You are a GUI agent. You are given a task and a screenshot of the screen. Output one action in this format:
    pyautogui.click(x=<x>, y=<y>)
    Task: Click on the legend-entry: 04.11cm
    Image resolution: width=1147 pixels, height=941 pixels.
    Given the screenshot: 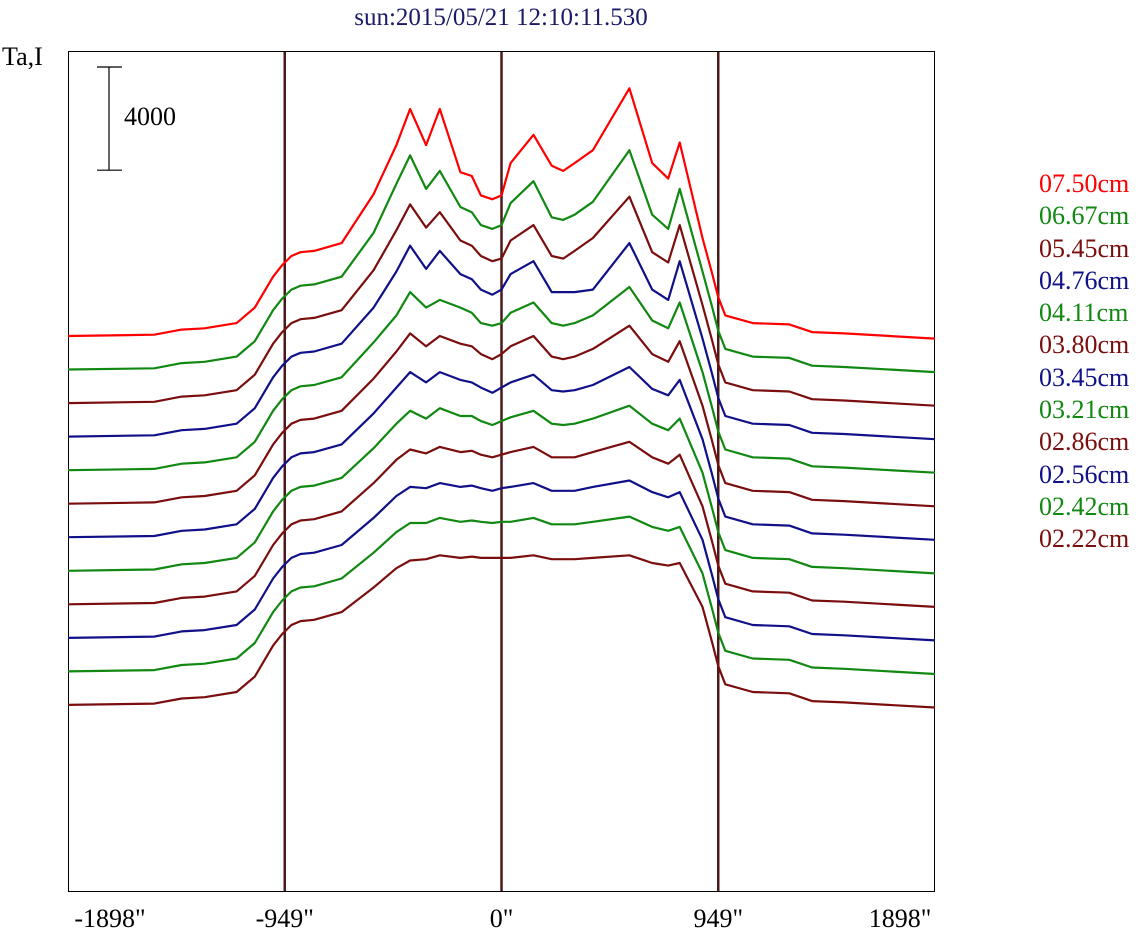 What is the action you would take?
    pyautogui.click(x=1084, y=313)
    